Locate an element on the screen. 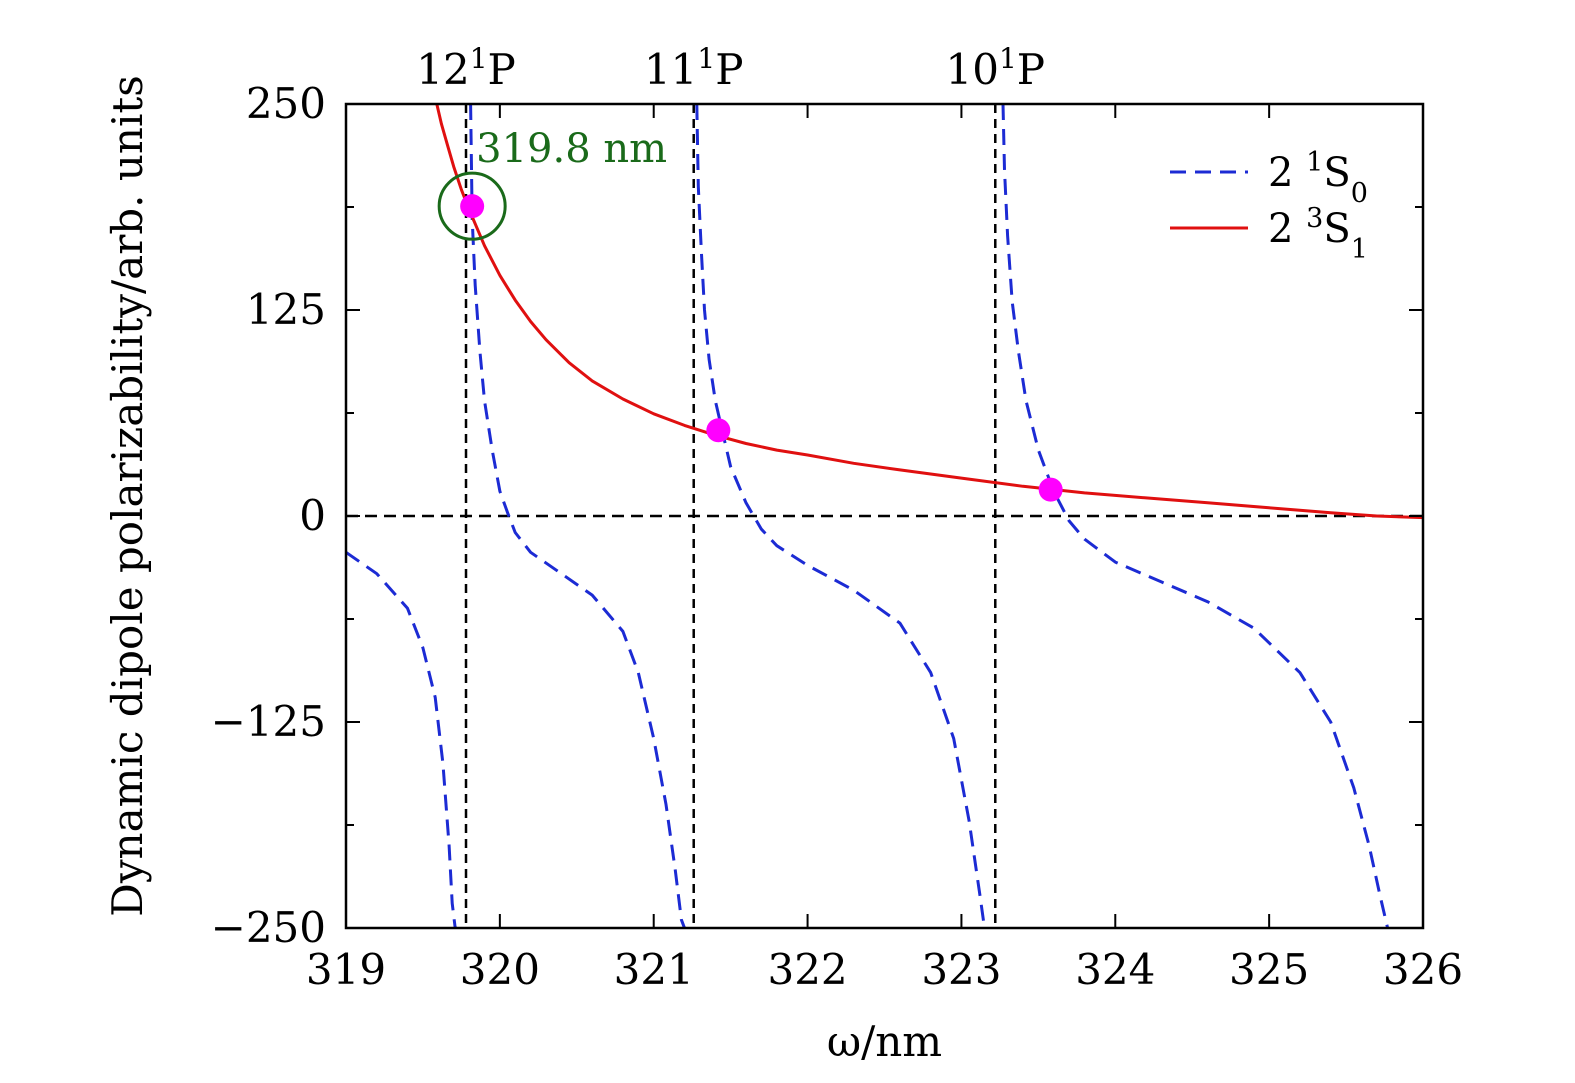 Image resolution: width=1575 pixels, height=1083 pixels. x-tick-label-4: 323 is located at coordinates (961, 969).